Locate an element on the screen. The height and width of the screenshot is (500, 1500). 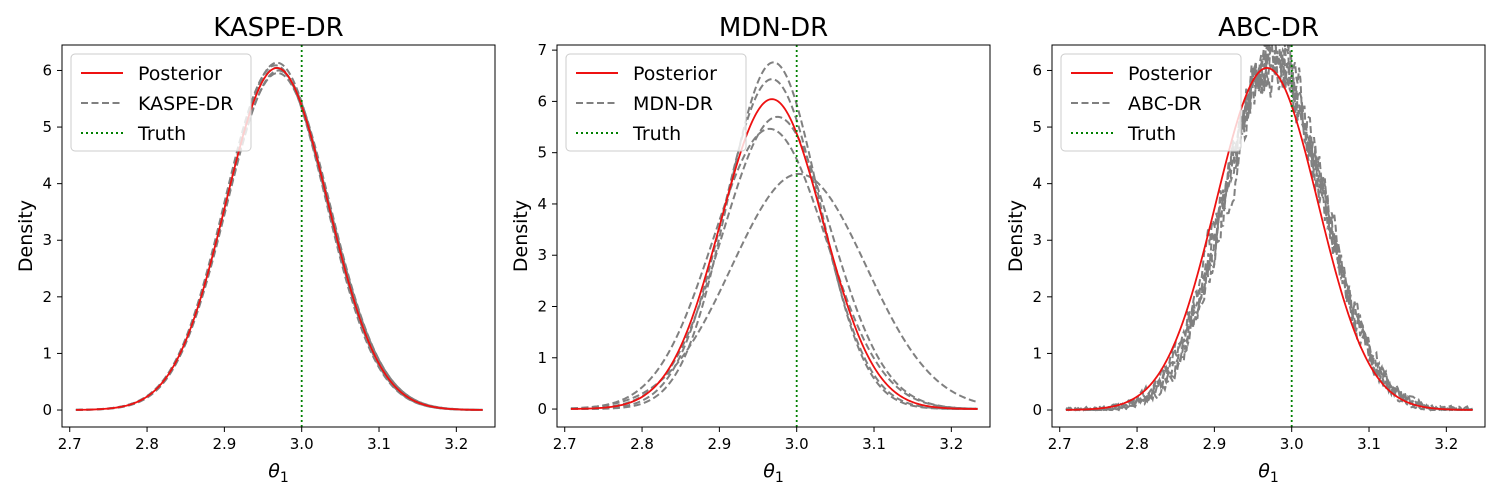
legend-estimate-label: MDN-DR is located at coordinates (673, 104).